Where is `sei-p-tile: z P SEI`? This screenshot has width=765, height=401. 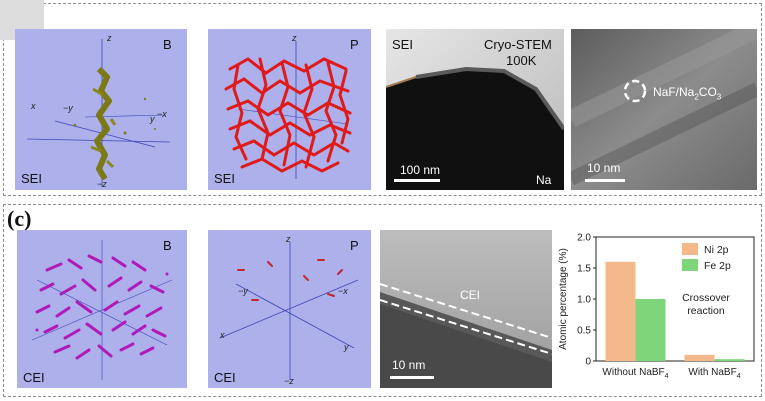 sei-p-tile: z P SEI is located at coordinates (289, 109).